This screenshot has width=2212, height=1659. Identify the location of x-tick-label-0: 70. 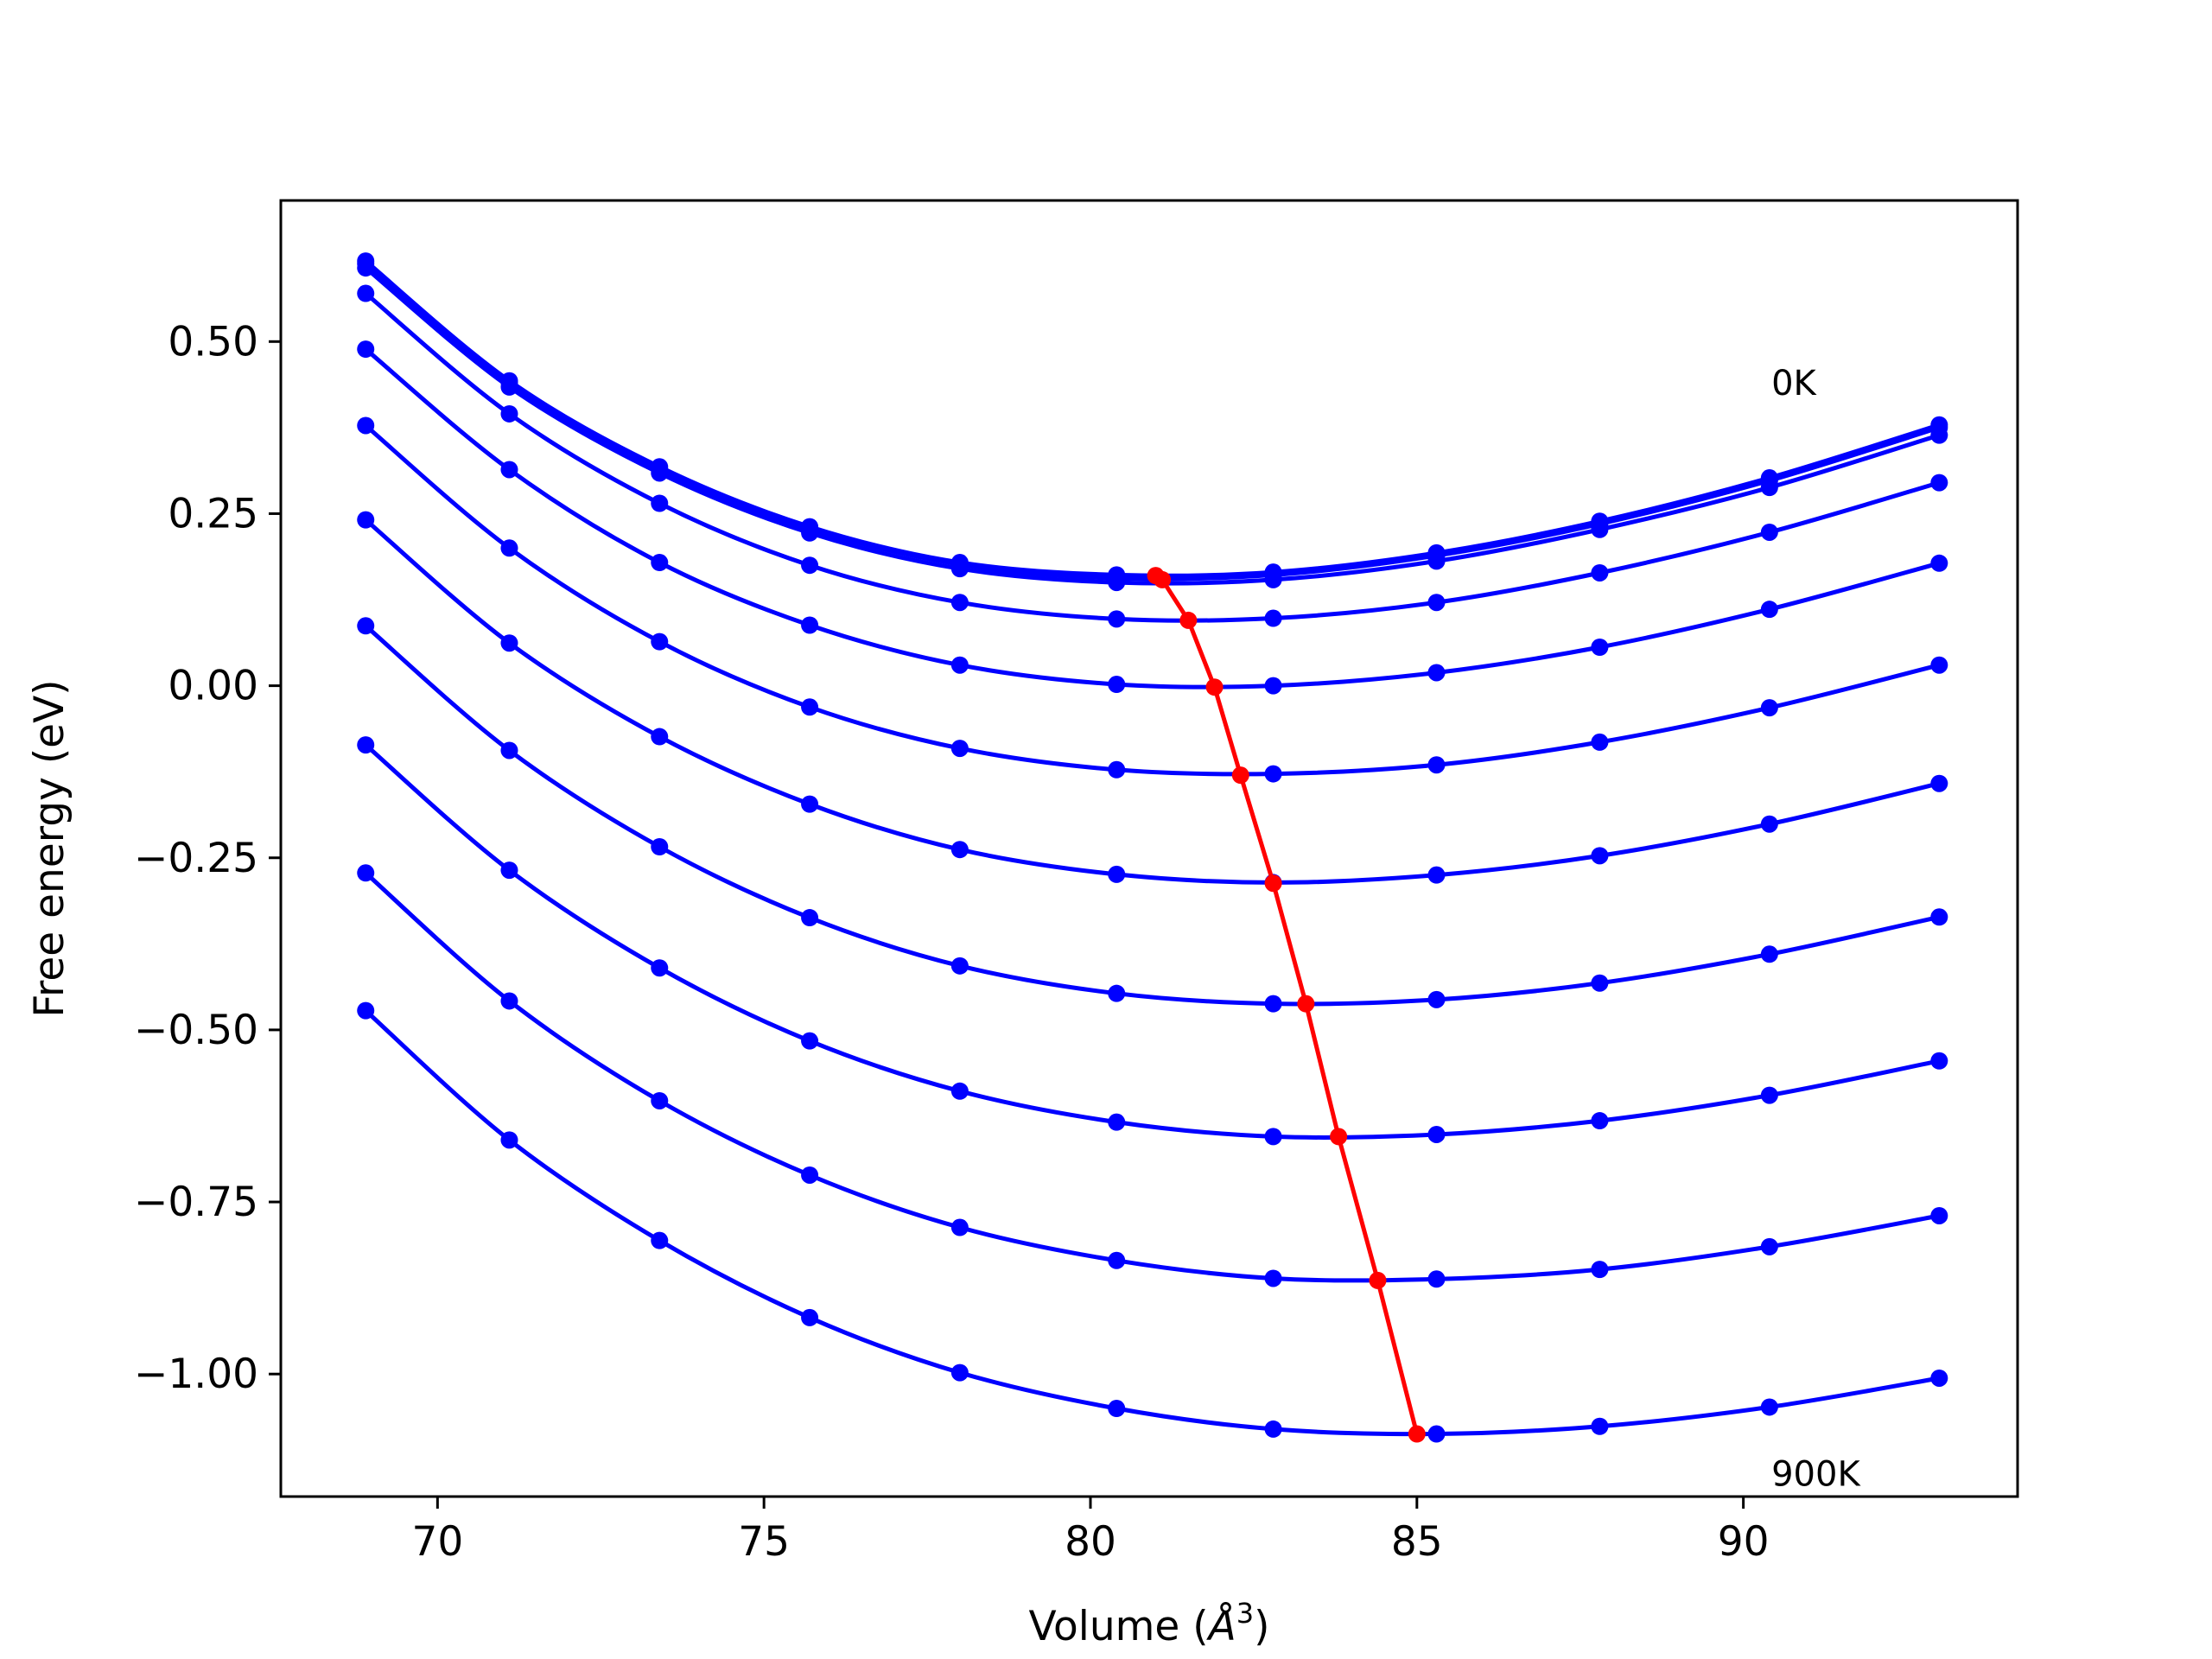
(437, 1542).